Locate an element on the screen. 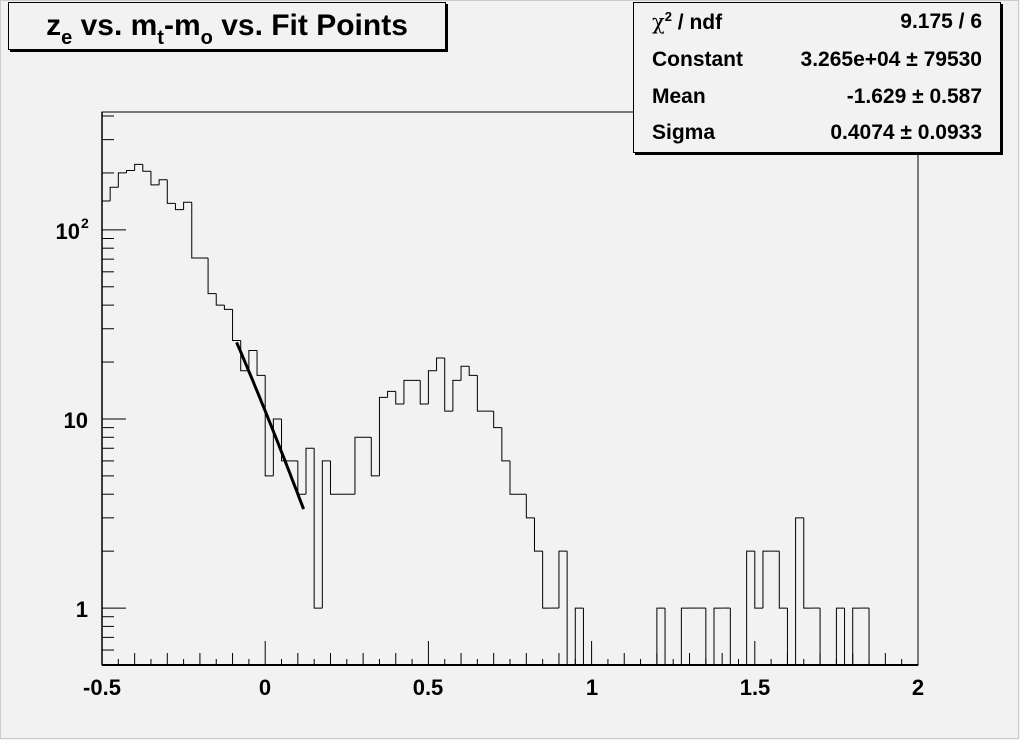 The height and width of the screenshot is (740, 1020). y-tick-label-exponent: 2 is located at coordinates (85, 223).